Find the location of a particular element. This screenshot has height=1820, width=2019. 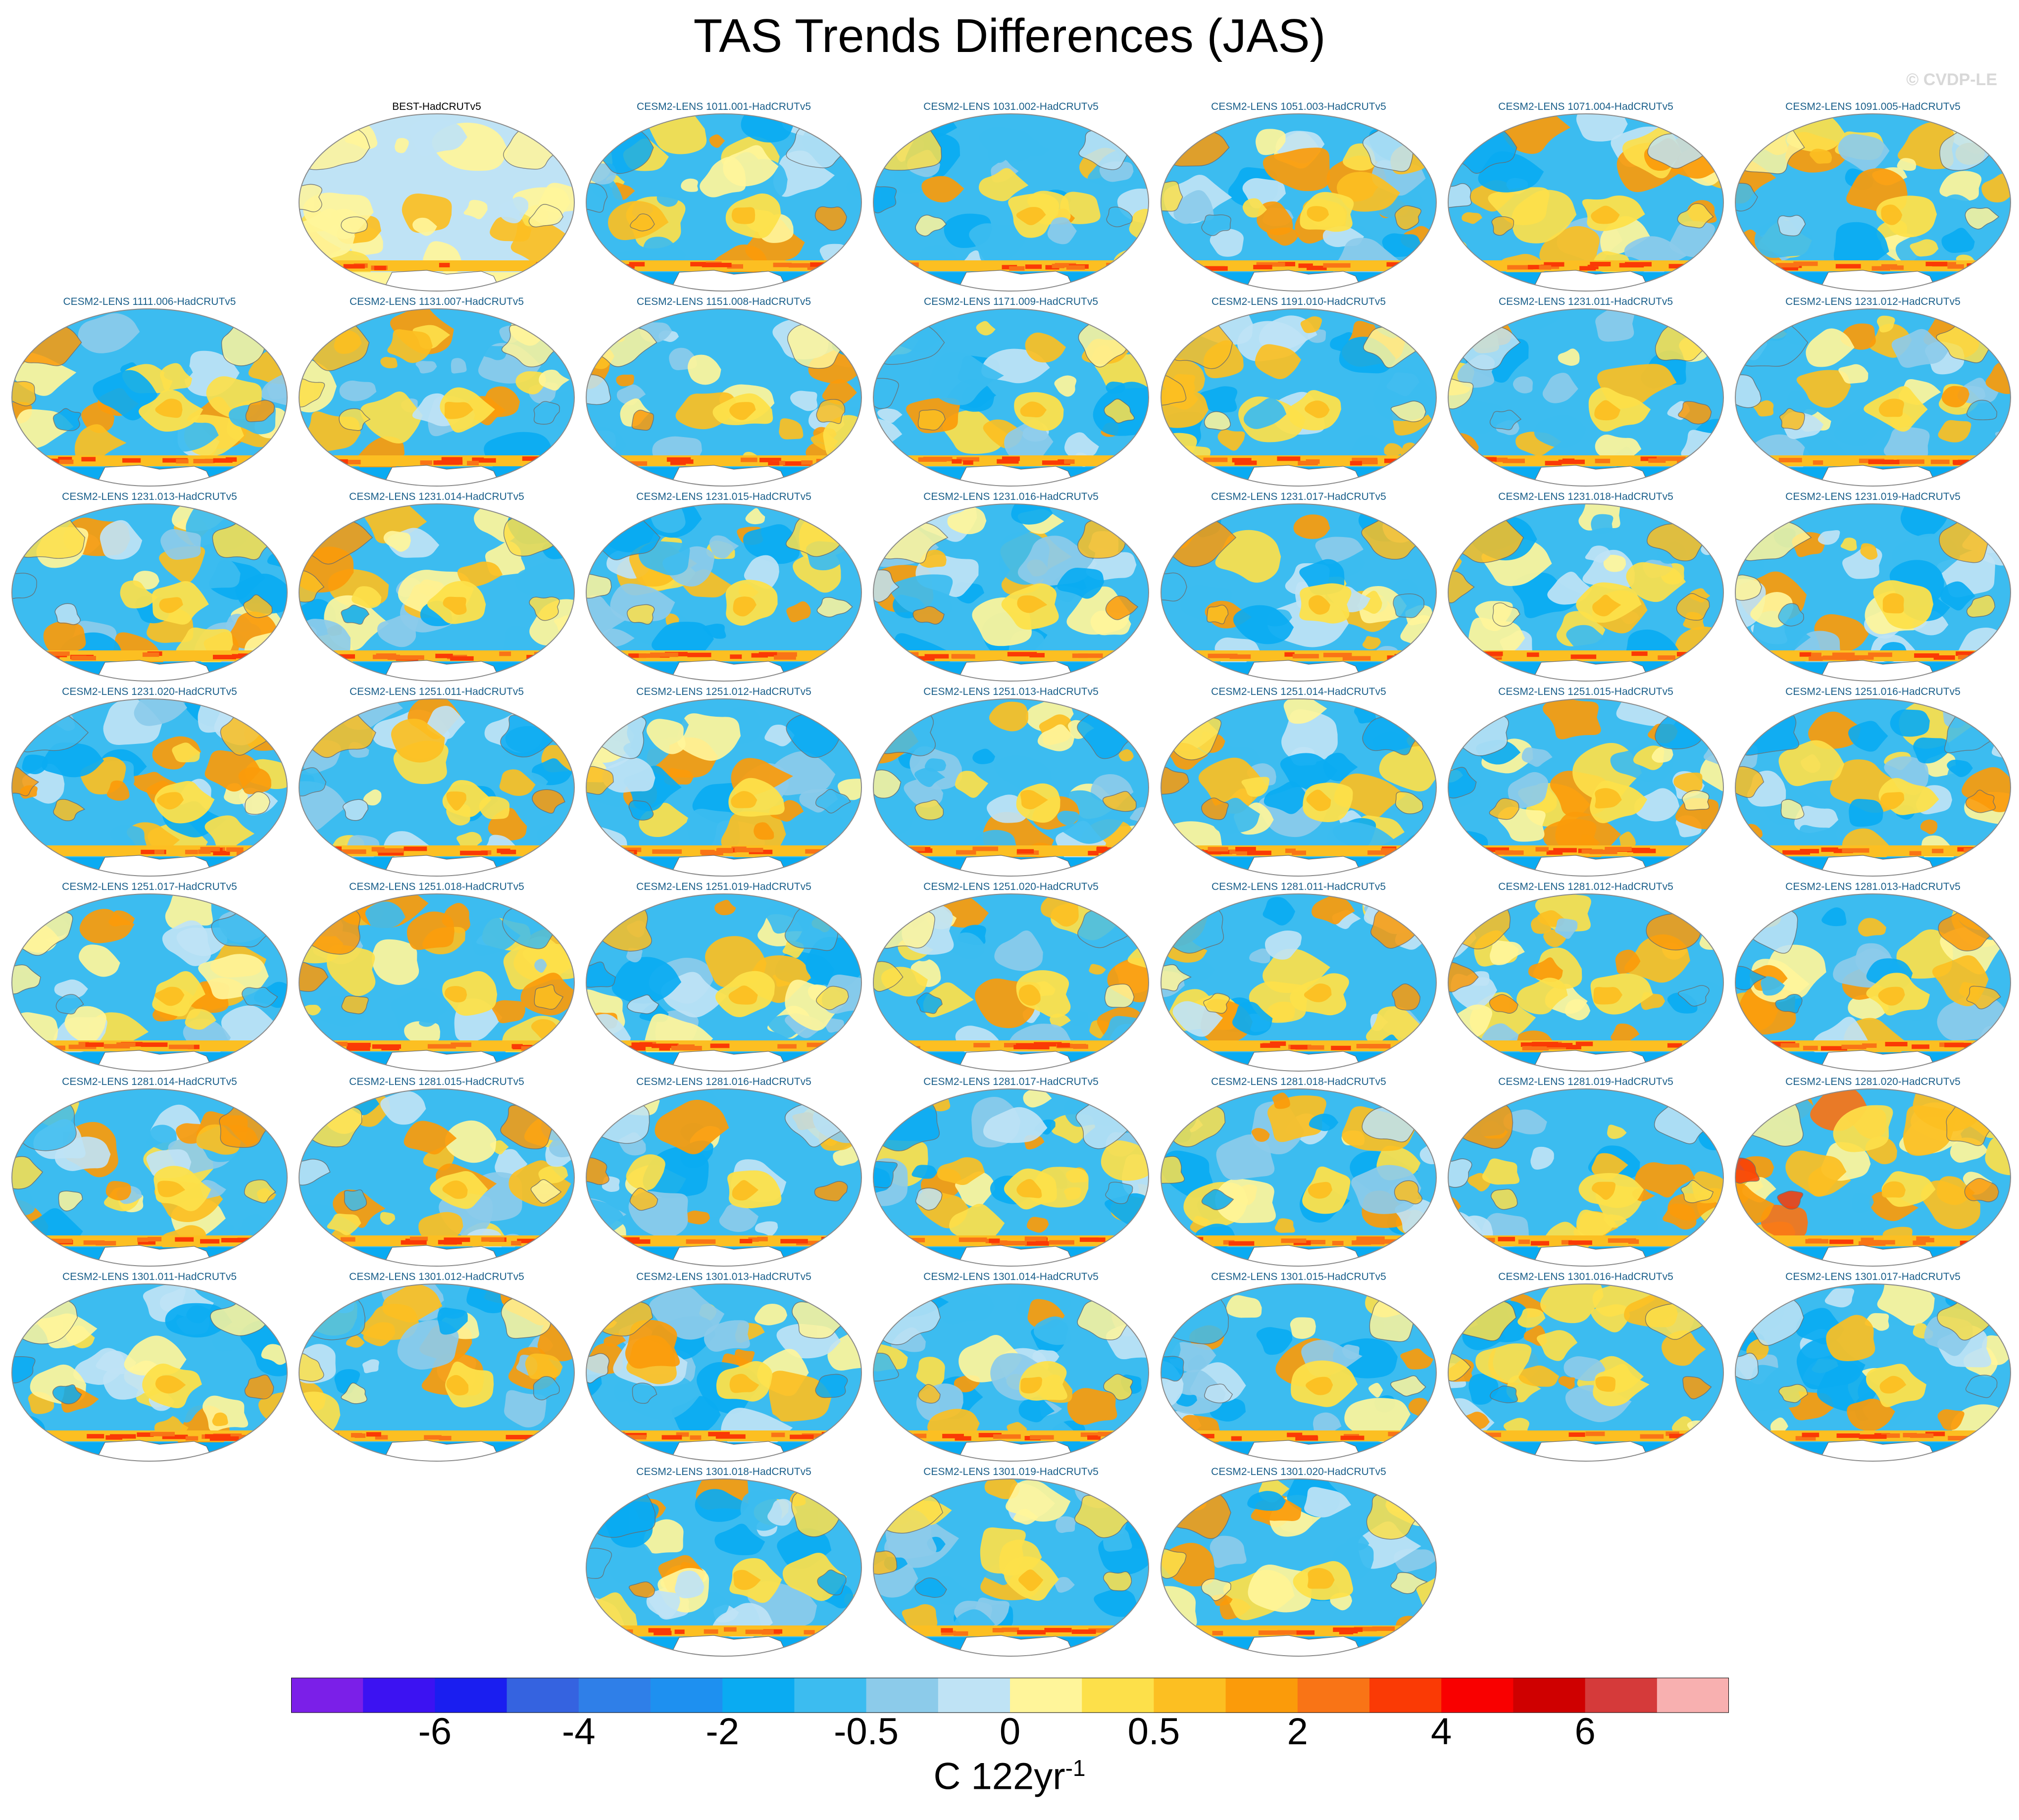

map-panel: CESM2-LENS 1031.002-HadCRUTv5 is located at coordinates (1011, 197).